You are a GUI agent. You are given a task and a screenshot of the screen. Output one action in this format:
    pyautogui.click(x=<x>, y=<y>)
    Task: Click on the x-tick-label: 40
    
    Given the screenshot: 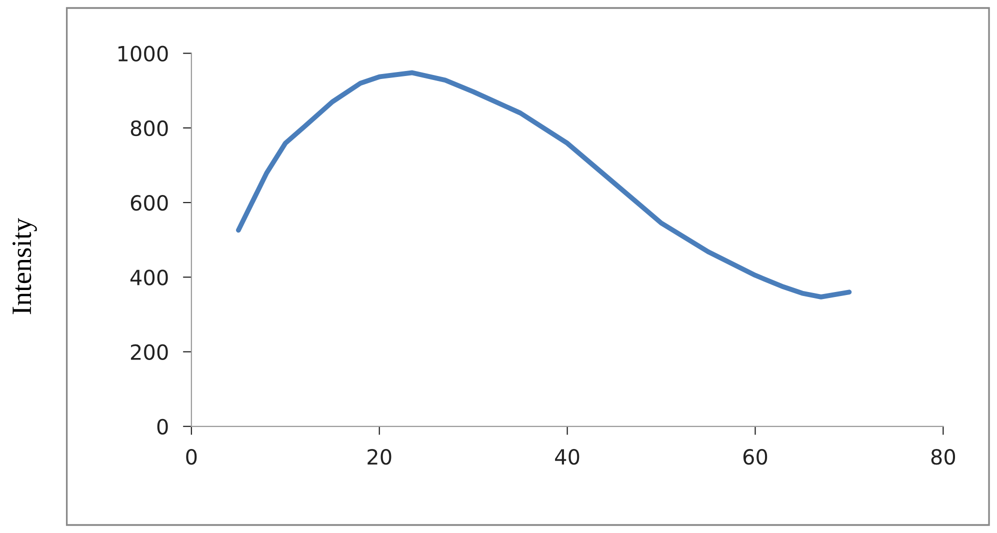 What is the action you would take?
    pyautogui.click(x=567, y=456)
    